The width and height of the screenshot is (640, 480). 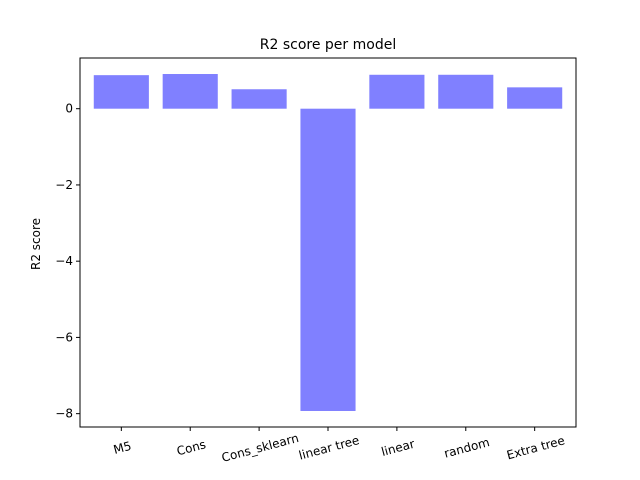 What do you see at coordinates (64, 414) in the screenshot?
I see `y-tick-label-4: −8` at bounding box center [64, 414].